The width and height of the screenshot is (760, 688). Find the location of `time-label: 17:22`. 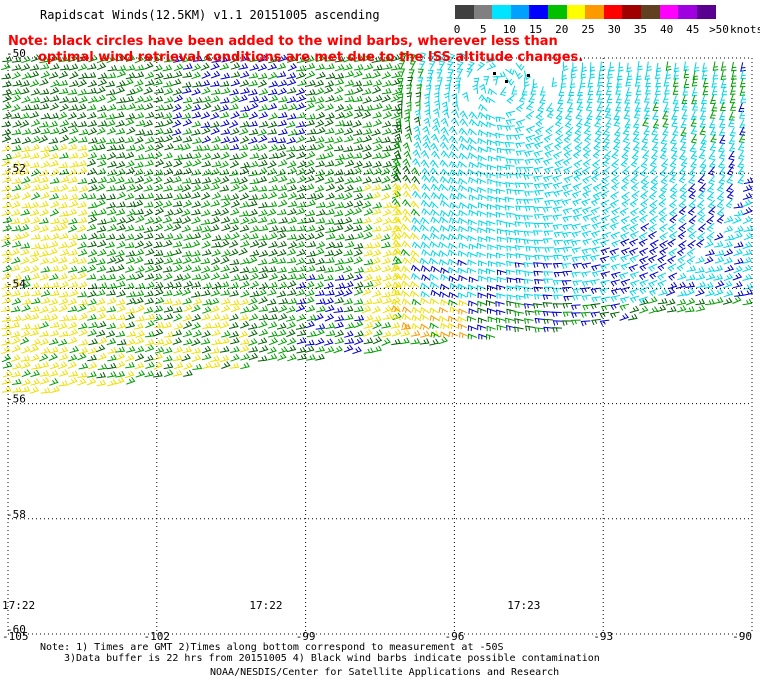

time-label: 17:22 is located at coordinates (18, 605).